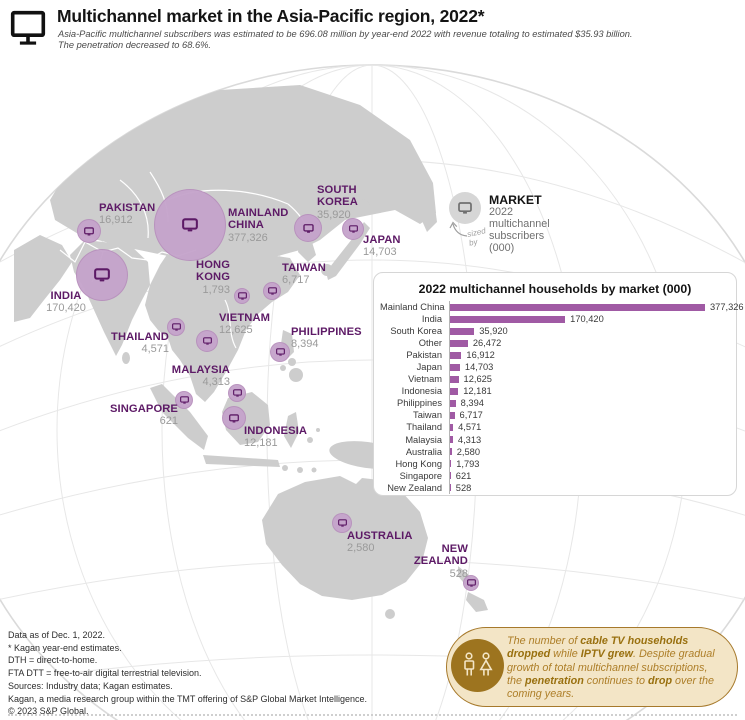  What do you see at coordinates (555, 451) in the screenshot?
I see `chart-row: Australia 2,580` at bounding box center [555, 451].